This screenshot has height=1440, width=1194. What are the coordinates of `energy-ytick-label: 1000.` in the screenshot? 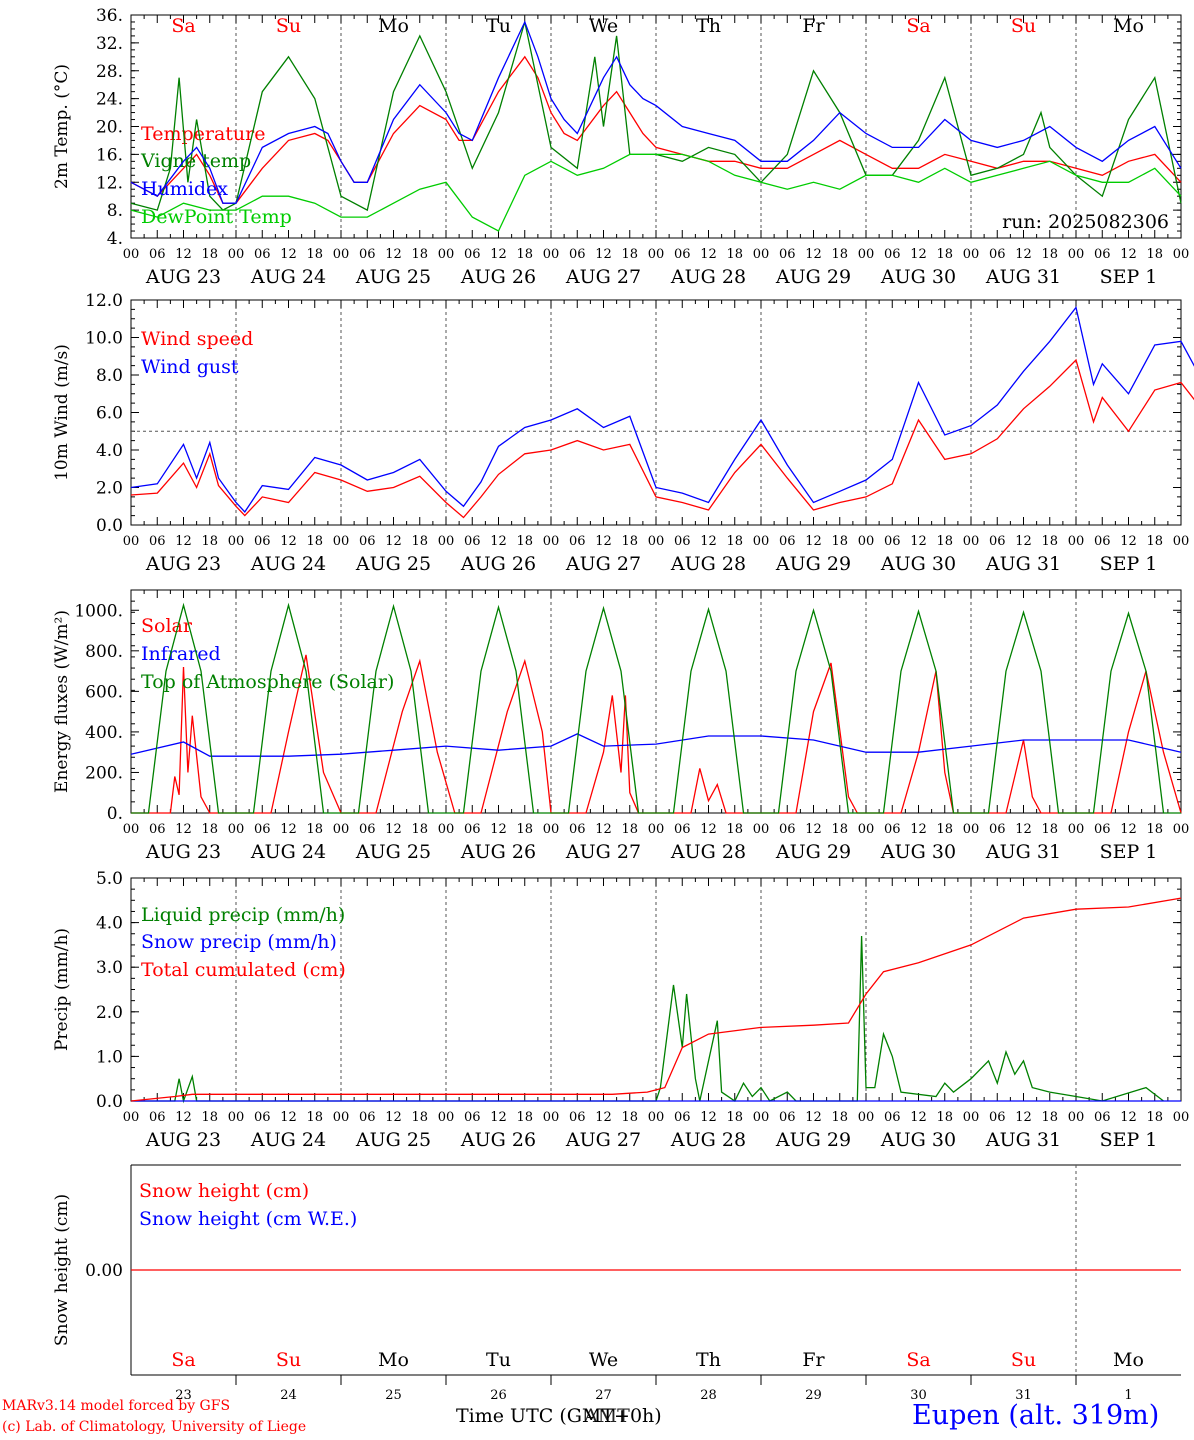 It's located at (98, 611).